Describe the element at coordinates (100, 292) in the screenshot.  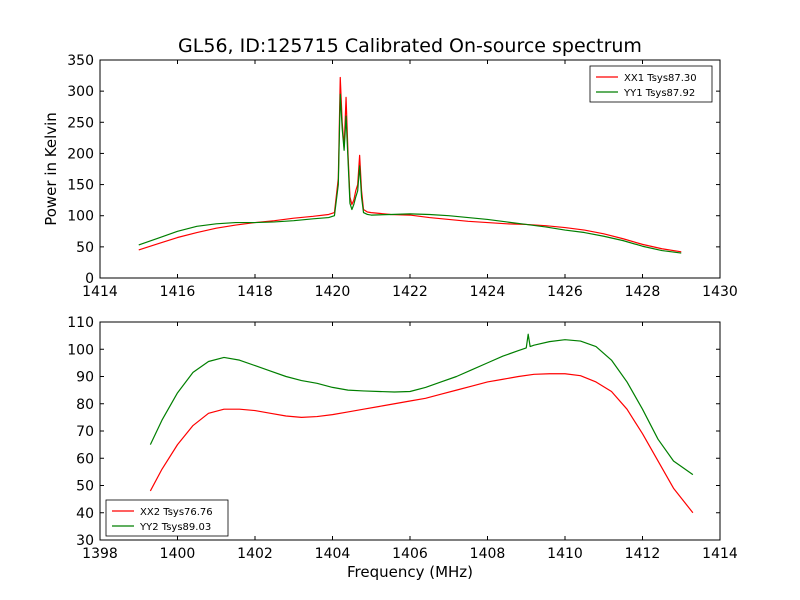
I see `top-x-tick-label: 1414` at that location.